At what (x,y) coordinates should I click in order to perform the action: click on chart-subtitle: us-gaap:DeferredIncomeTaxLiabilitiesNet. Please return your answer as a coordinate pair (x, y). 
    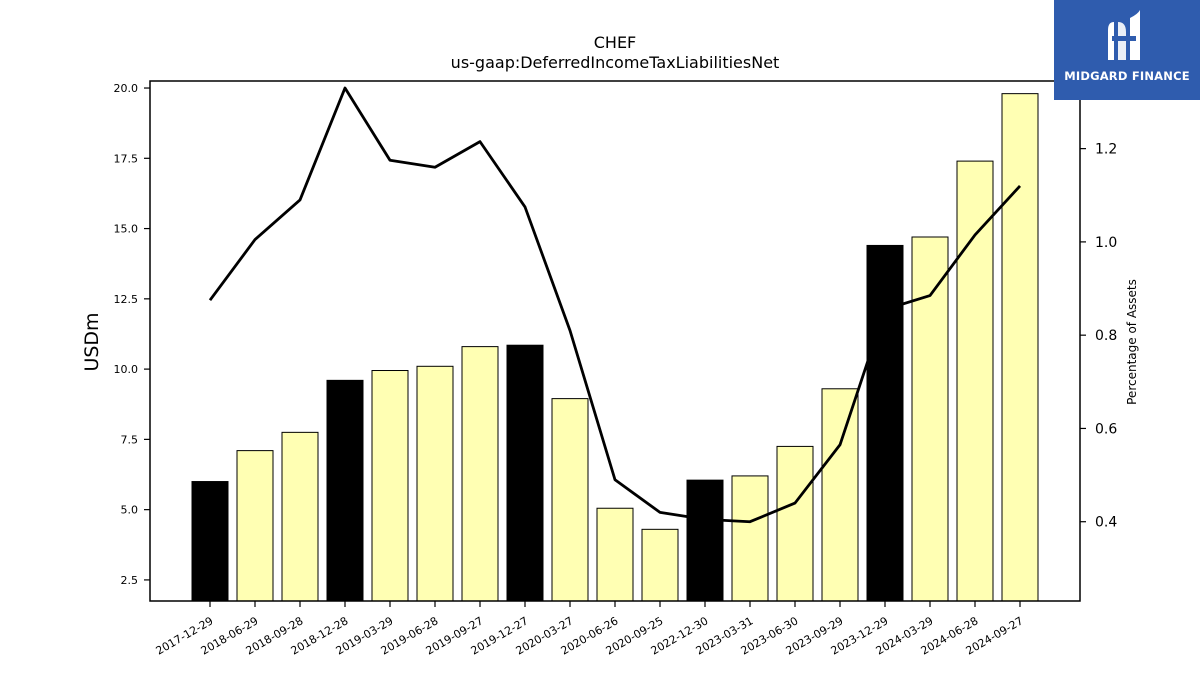
    Looking at the image, I should click on (615, 62).